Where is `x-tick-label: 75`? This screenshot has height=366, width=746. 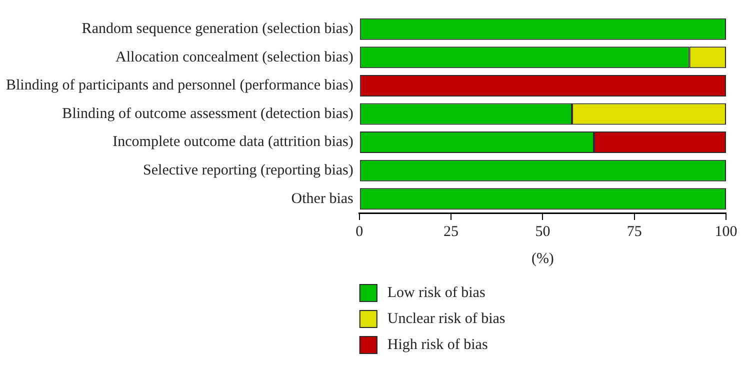
x-tick-label: 75 is located at coordinates (634, 232).